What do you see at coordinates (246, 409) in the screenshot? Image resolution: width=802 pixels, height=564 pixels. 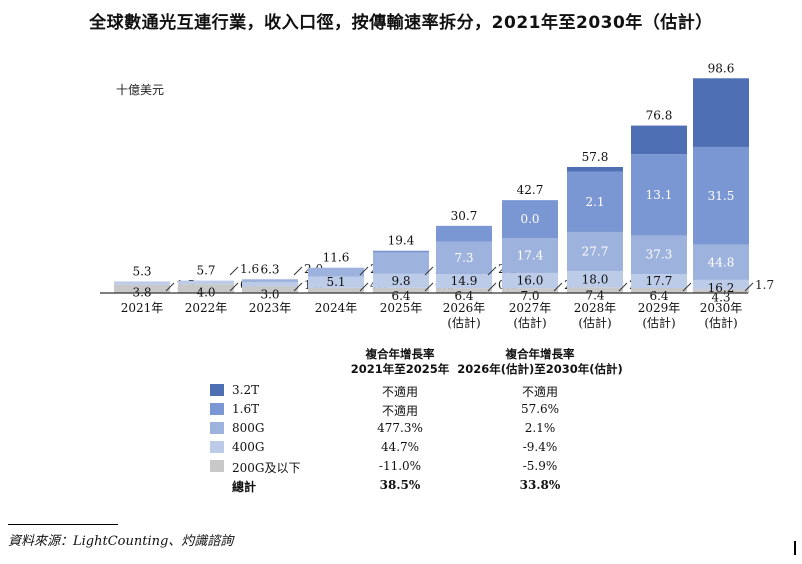 I see `legend-label: 1.6T` at bounding box center [246, 409].